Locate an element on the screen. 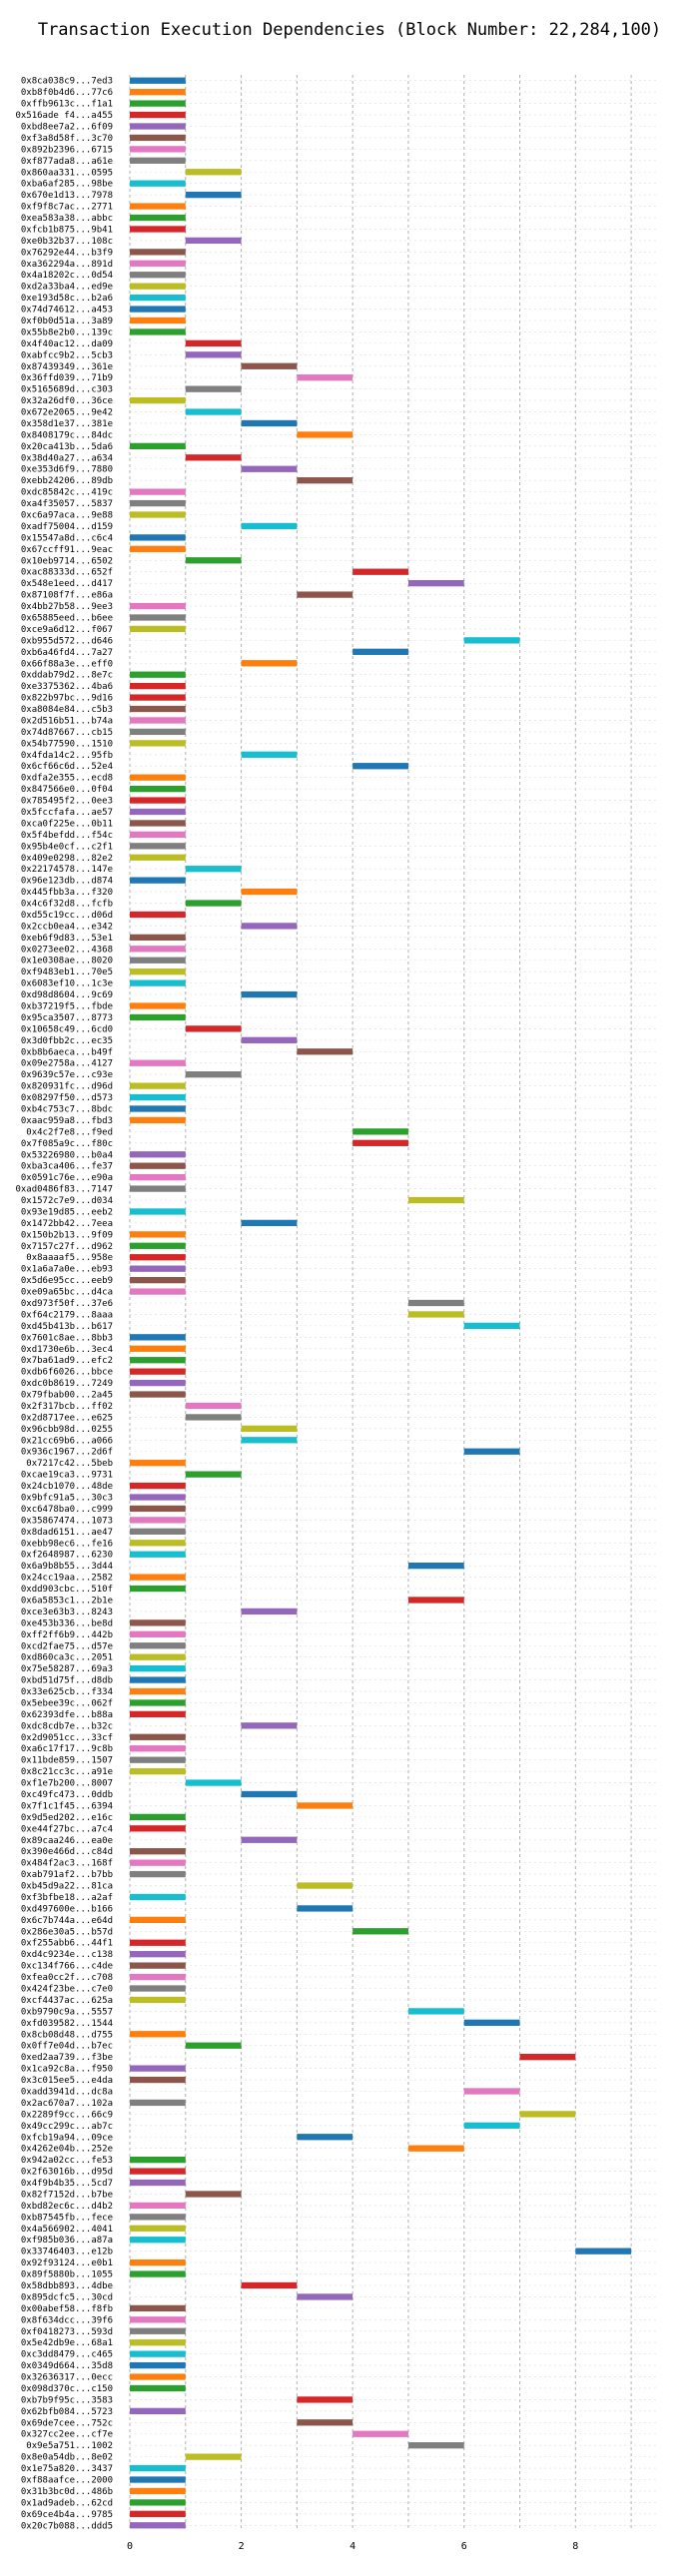 The image size is (699, 2576). y-tick-label: 0x4c6f32d8...fcfb is located at coordinates (67, 905).